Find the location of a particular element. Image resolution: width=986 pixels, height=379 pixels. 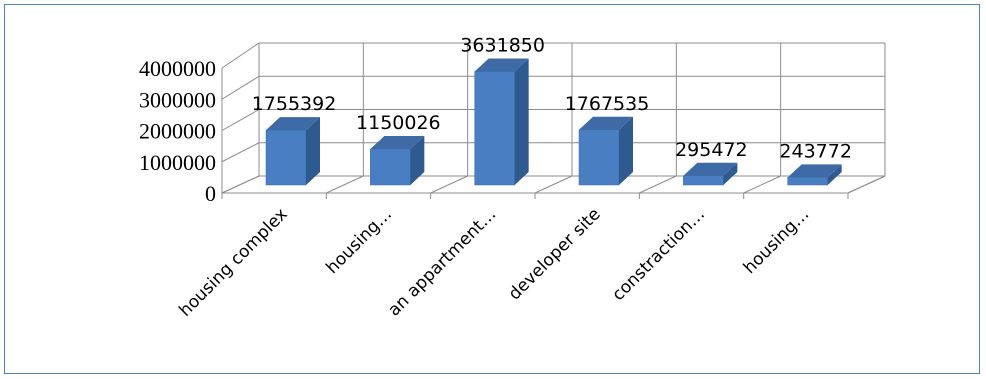

data-label: 243772 is located at coordinates (815, 151).